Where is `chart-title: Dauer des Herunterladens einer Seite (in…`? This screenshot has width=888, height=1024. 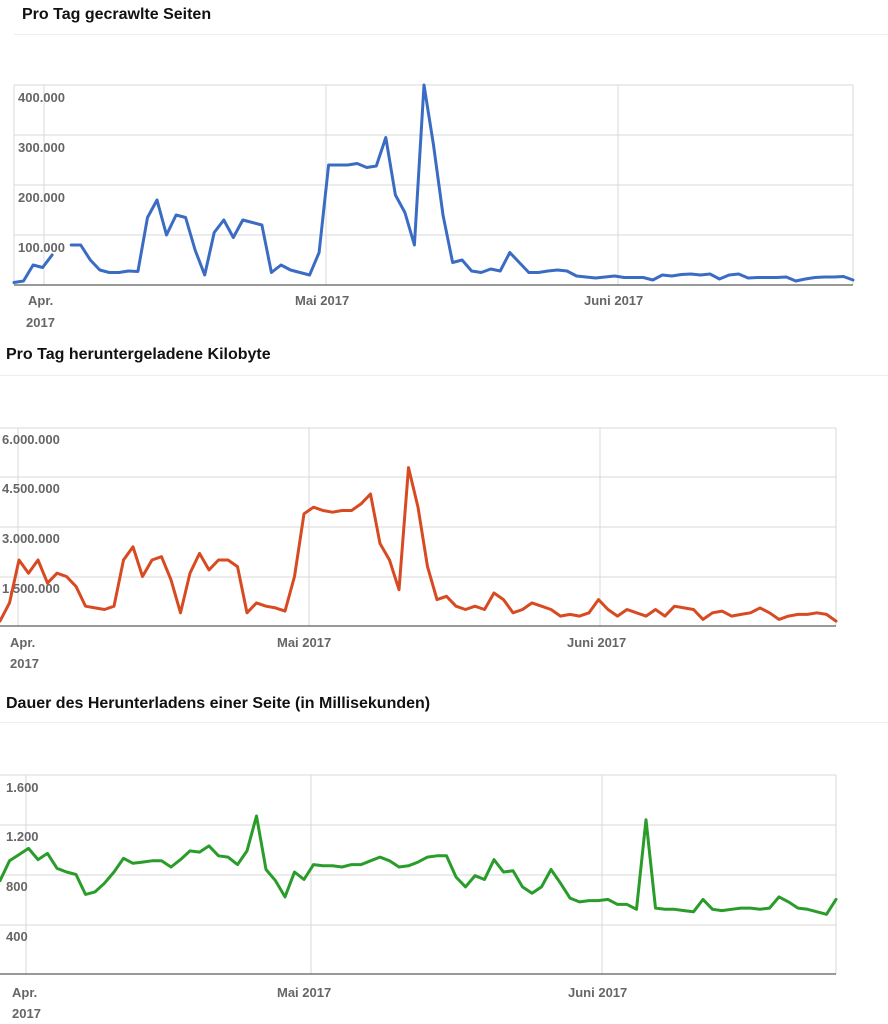 chart-title: Dauer des Herunterladens einer Seite (in… is located at coordinates (218, 703).